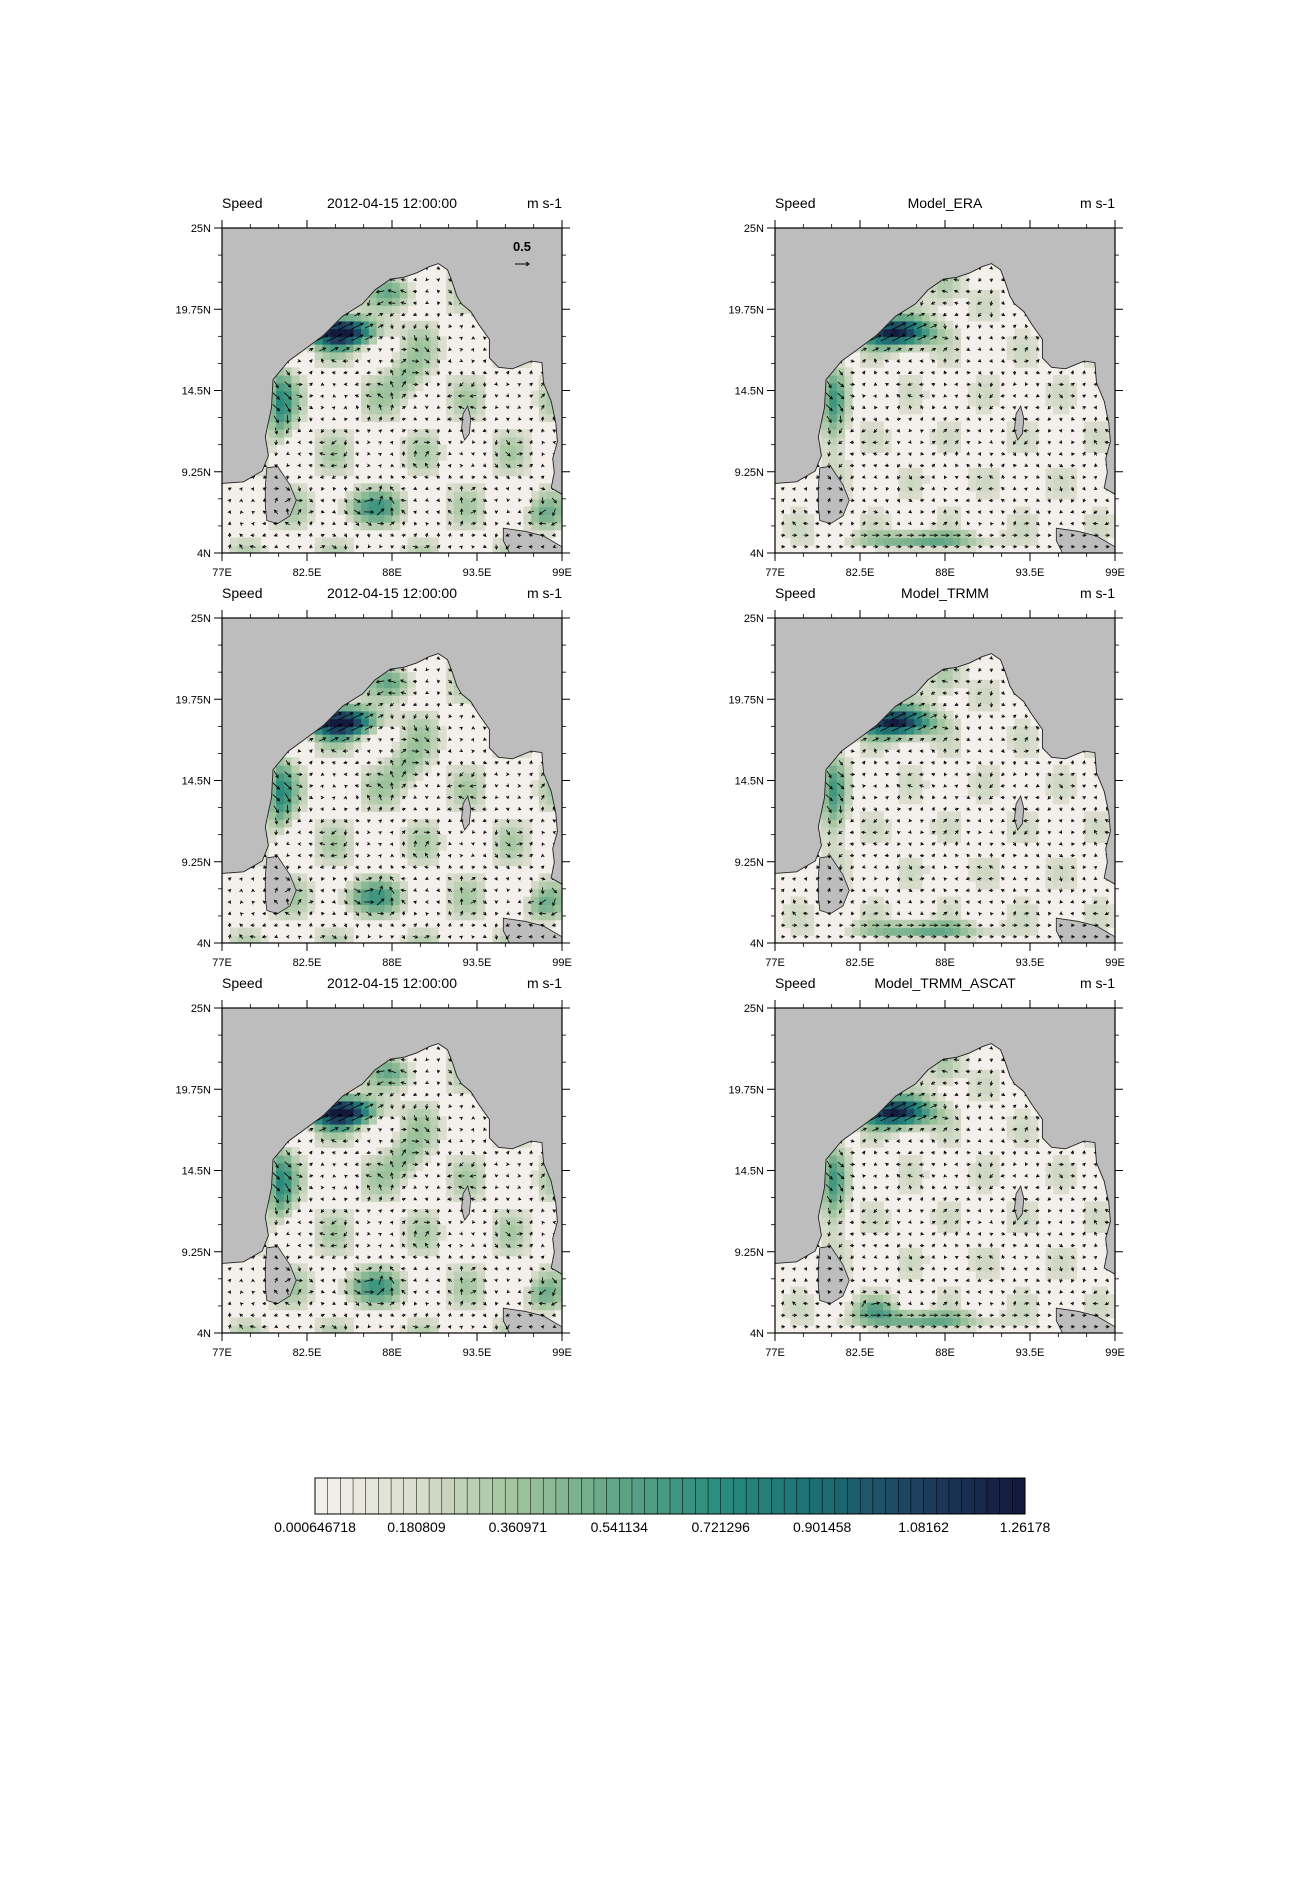 The image size is (1300, 1900). What do you see at coordinates (749, 782) in the screenshot?
I see `lat-tick-label: 14.5N` at bounding box center [749, 782].